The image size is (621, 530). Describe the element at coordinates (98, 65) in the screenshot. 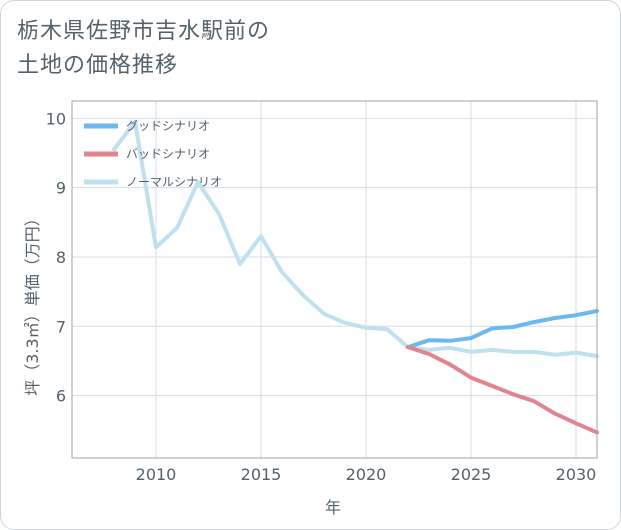

I see `chart-title-line-2: 土地の価格推移` at that location.